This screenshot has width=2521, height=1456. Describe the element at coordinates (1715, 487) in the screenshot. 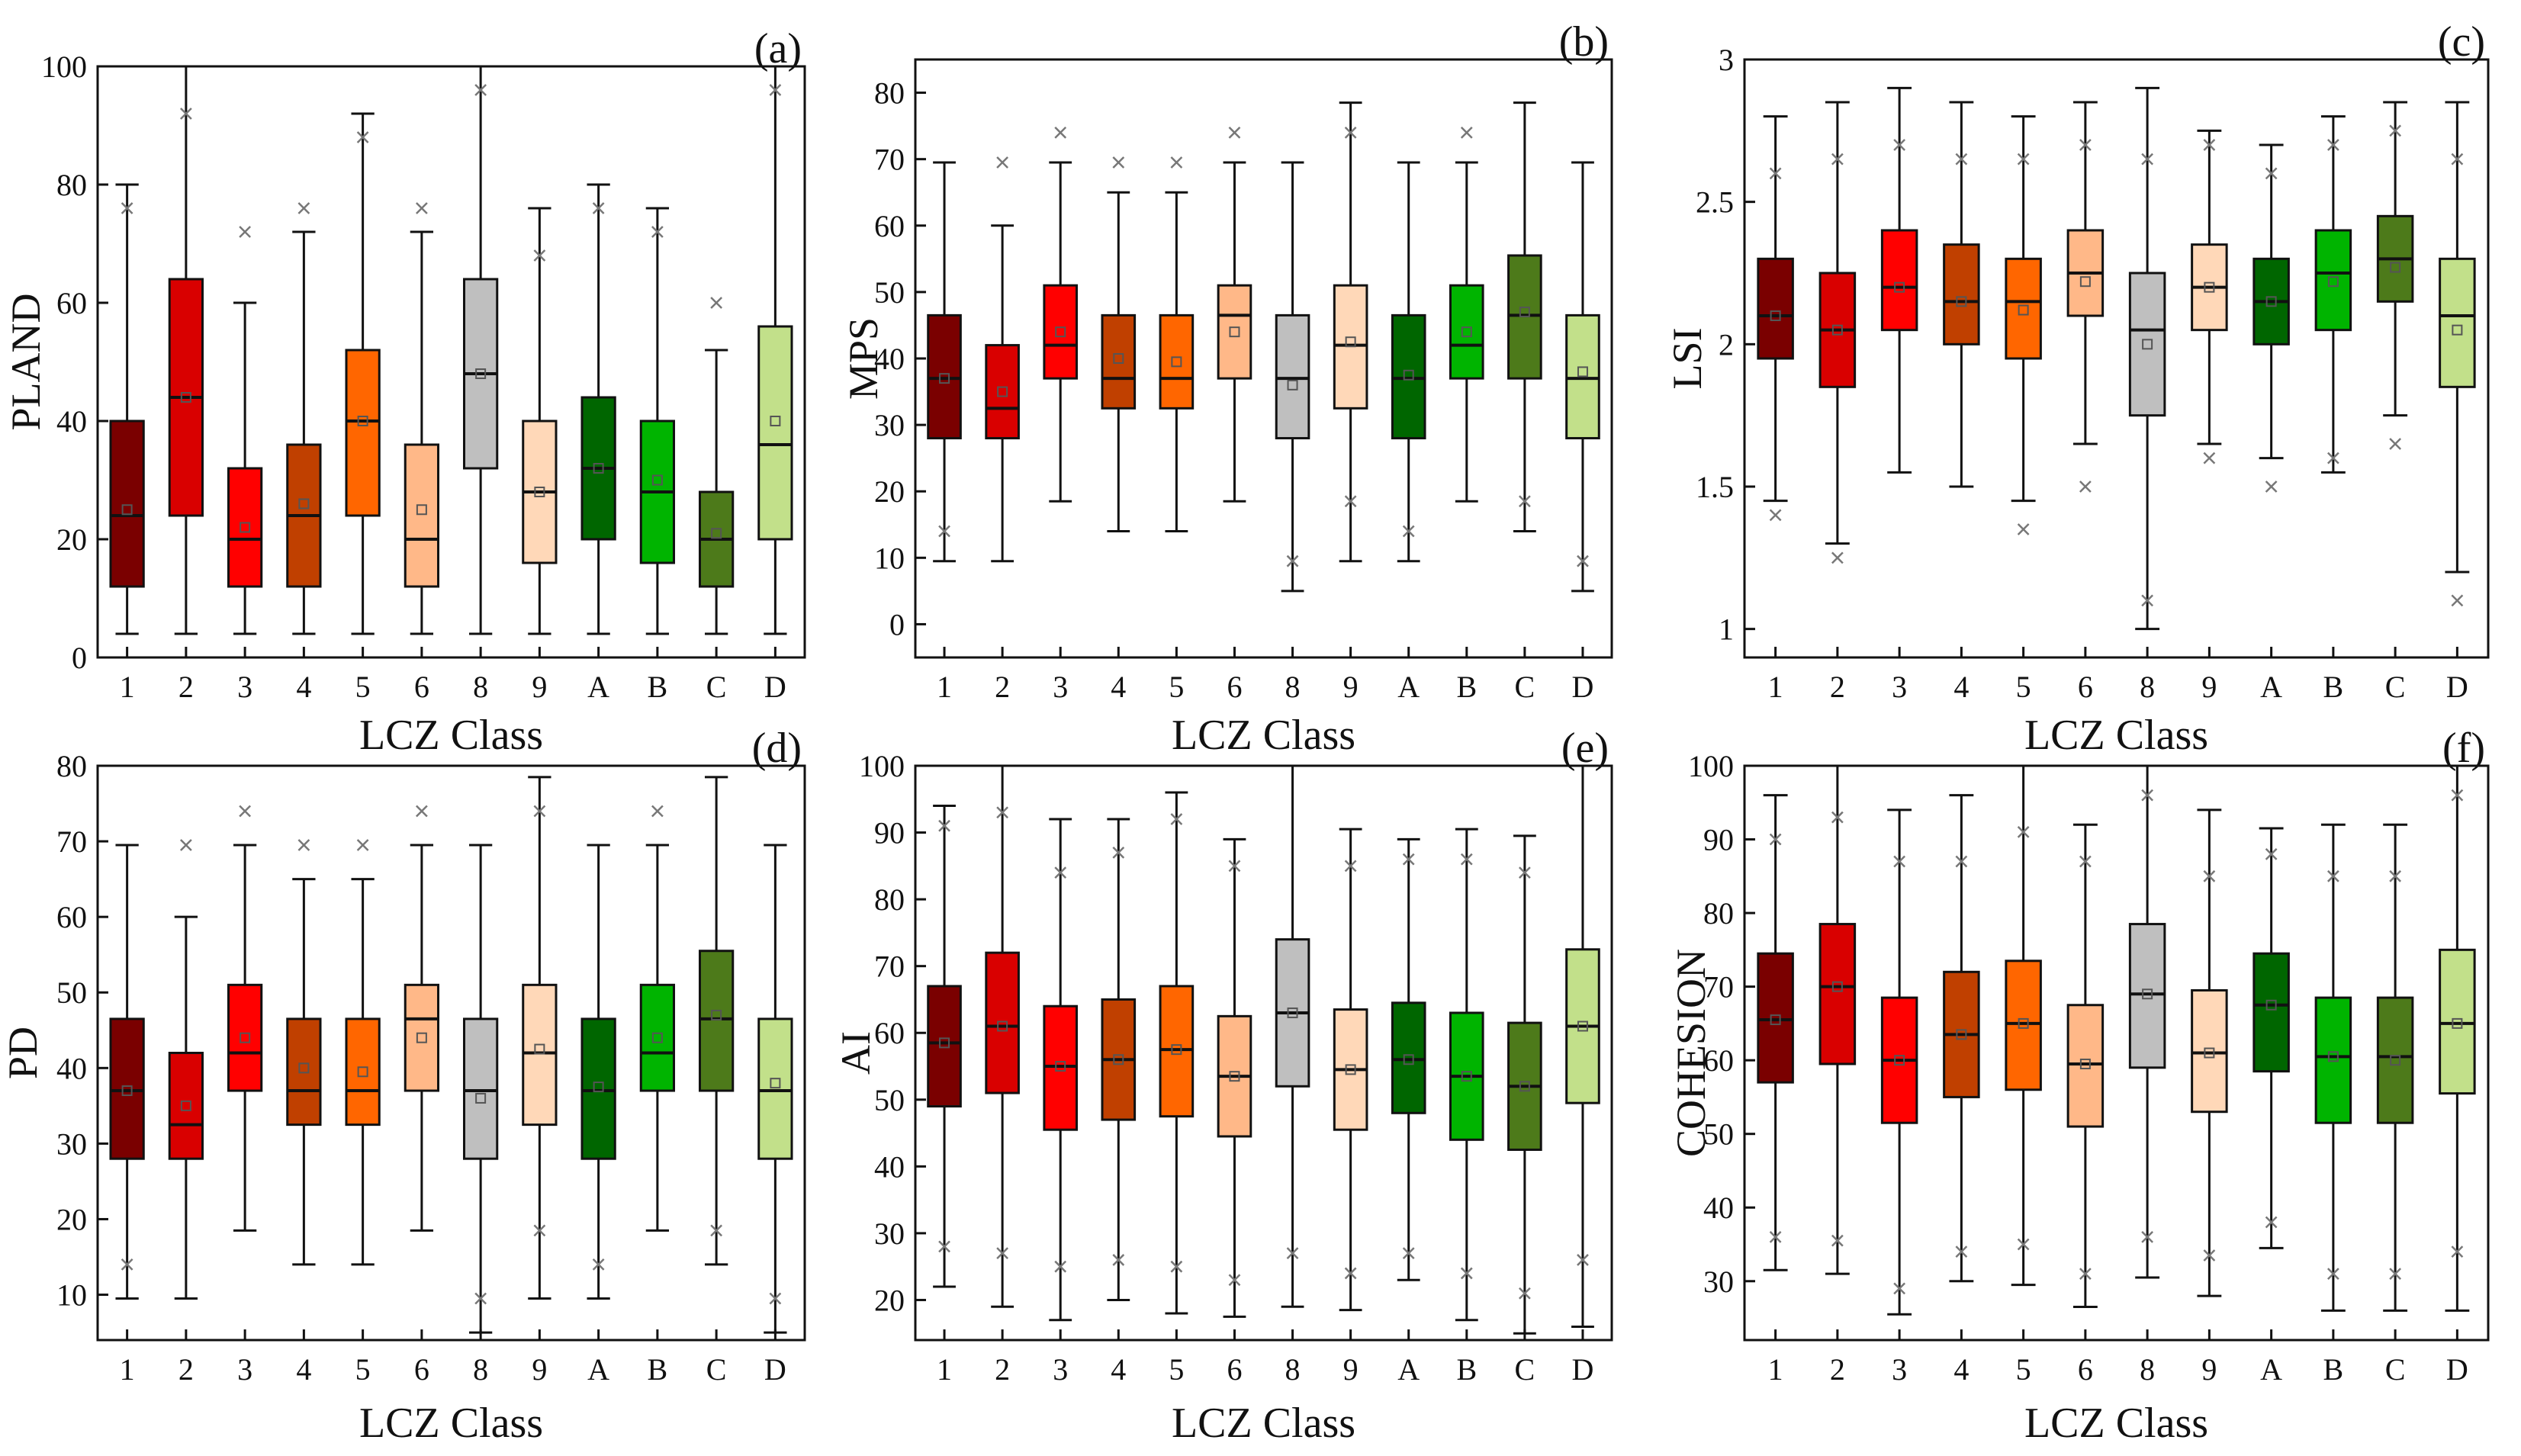

I see `y-tick-label: 1.5` at that location.